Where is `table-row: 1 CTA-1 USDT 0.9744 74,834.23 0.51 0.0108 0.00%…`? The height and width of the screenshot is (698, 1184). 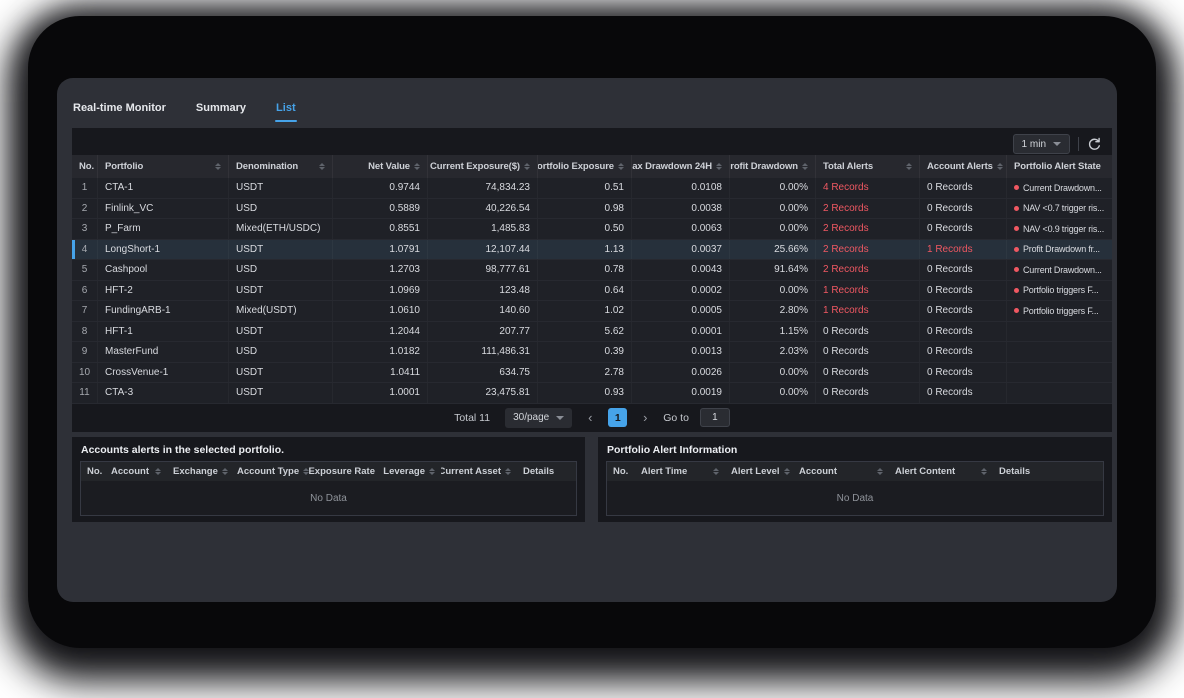
table-row: 1 CTA-1 USDT 0.9744 74,834.23 0.51 0.0108 0.00%… is located at coordinates (592, 188).